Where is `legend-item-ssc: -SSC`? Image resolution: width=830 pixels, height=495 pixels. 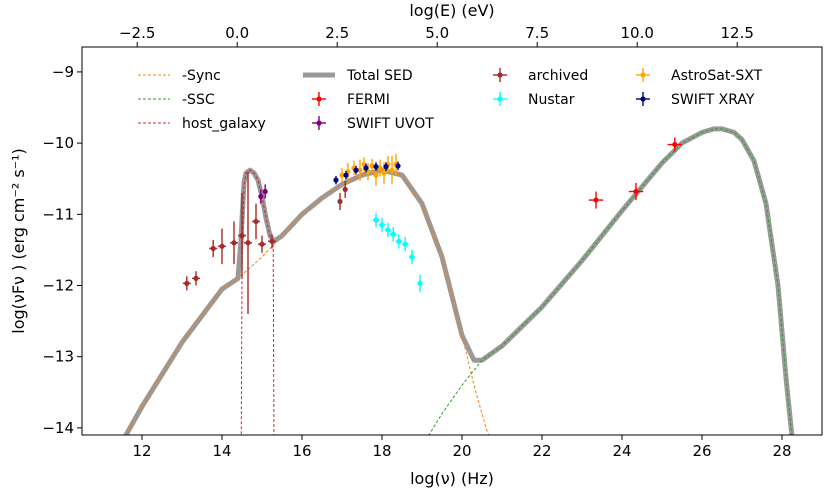
legend-item-ssc: -SSC is located at coordinates (176, 100).